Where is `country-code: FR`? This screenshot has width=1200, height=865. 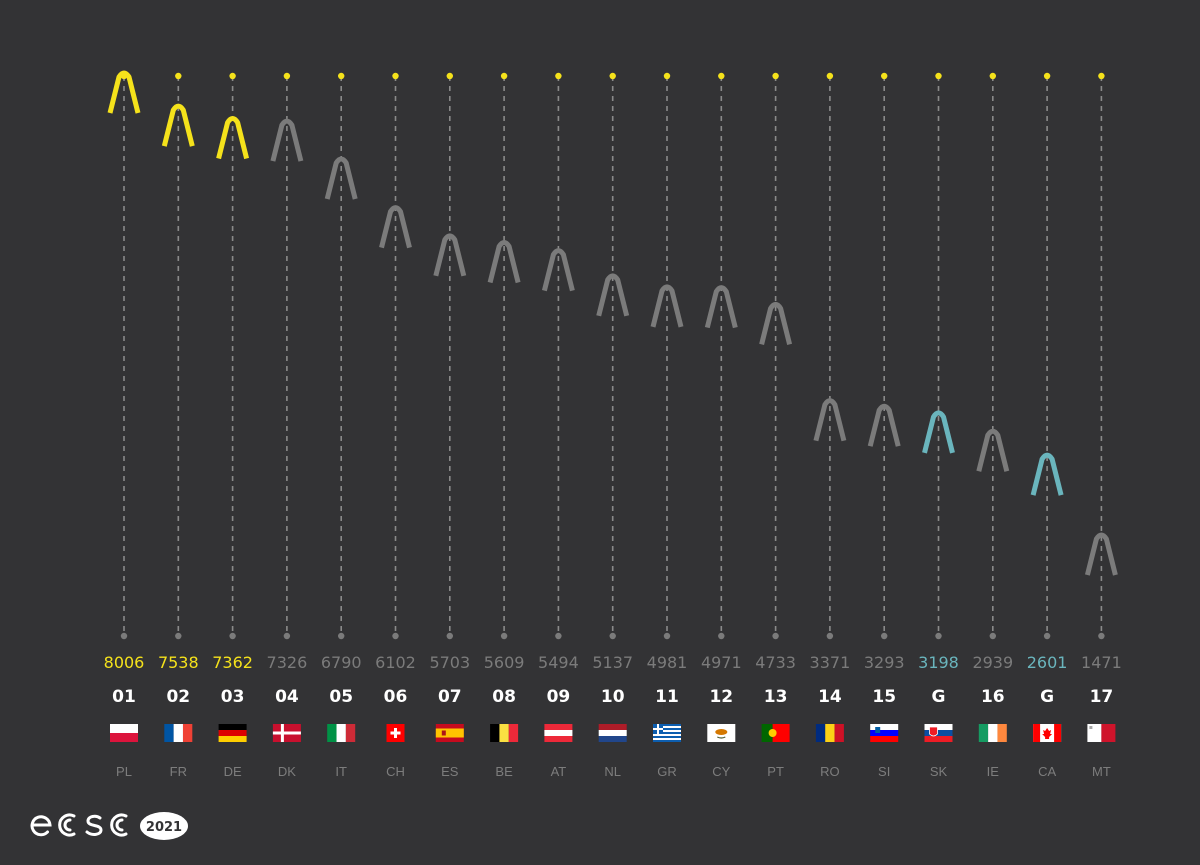
country-code: FR is located at coordinates (178, 771).